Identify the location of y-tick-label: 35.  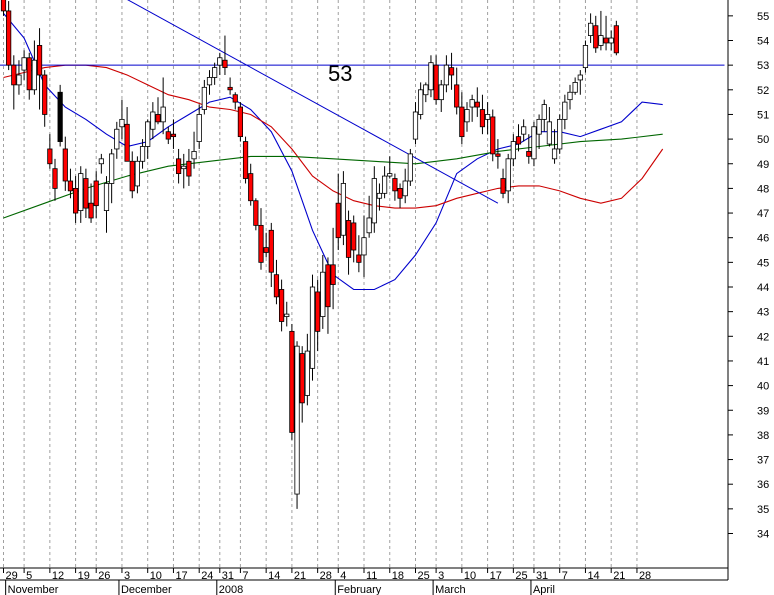
(763, 510).